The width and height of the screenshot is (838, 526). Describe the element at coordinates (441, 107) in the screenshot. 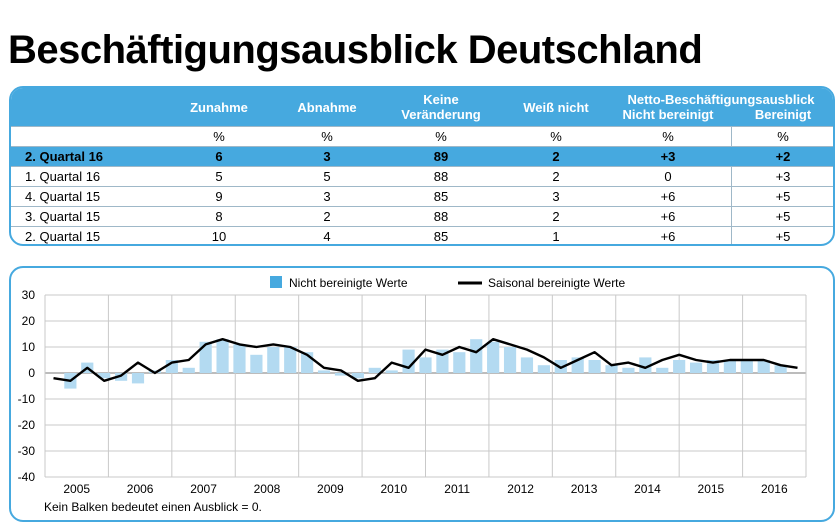

I see `header-keine: Keine Veränderung` at that location.